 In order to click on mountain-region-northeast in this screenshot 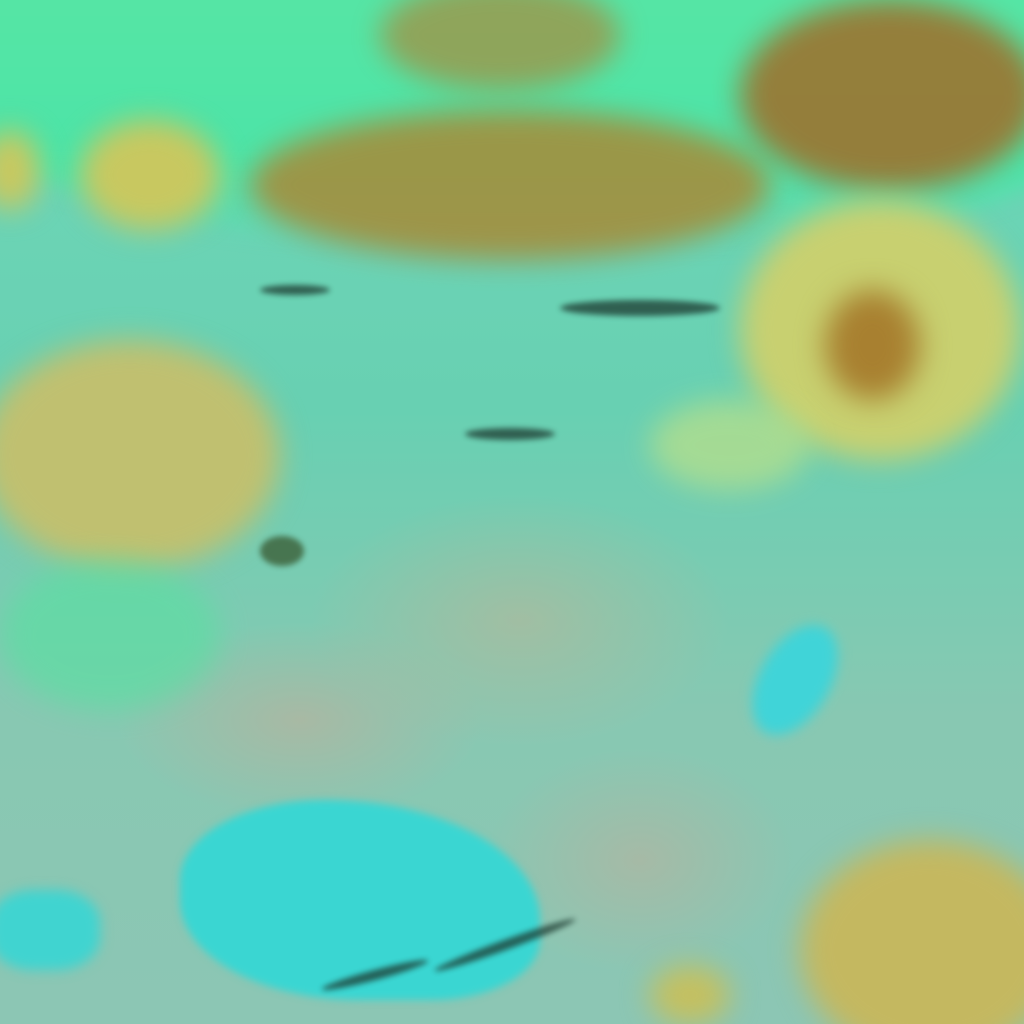, I will do `click(882, 95)`.